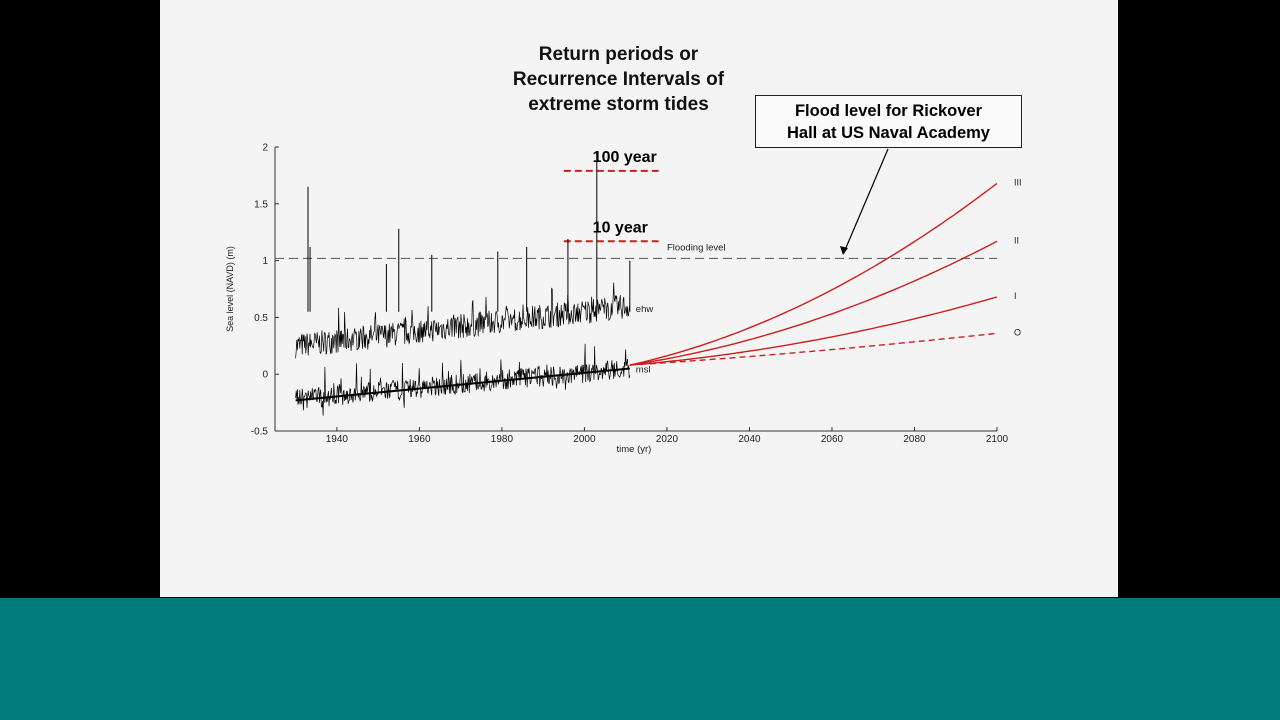 Image resolution: width=1280 pixels, height=720 pixels. What do you see at coordinates (643, 370) in the screenshot?
I see `series-label-msl: msl` at bounding box center [643, 370].